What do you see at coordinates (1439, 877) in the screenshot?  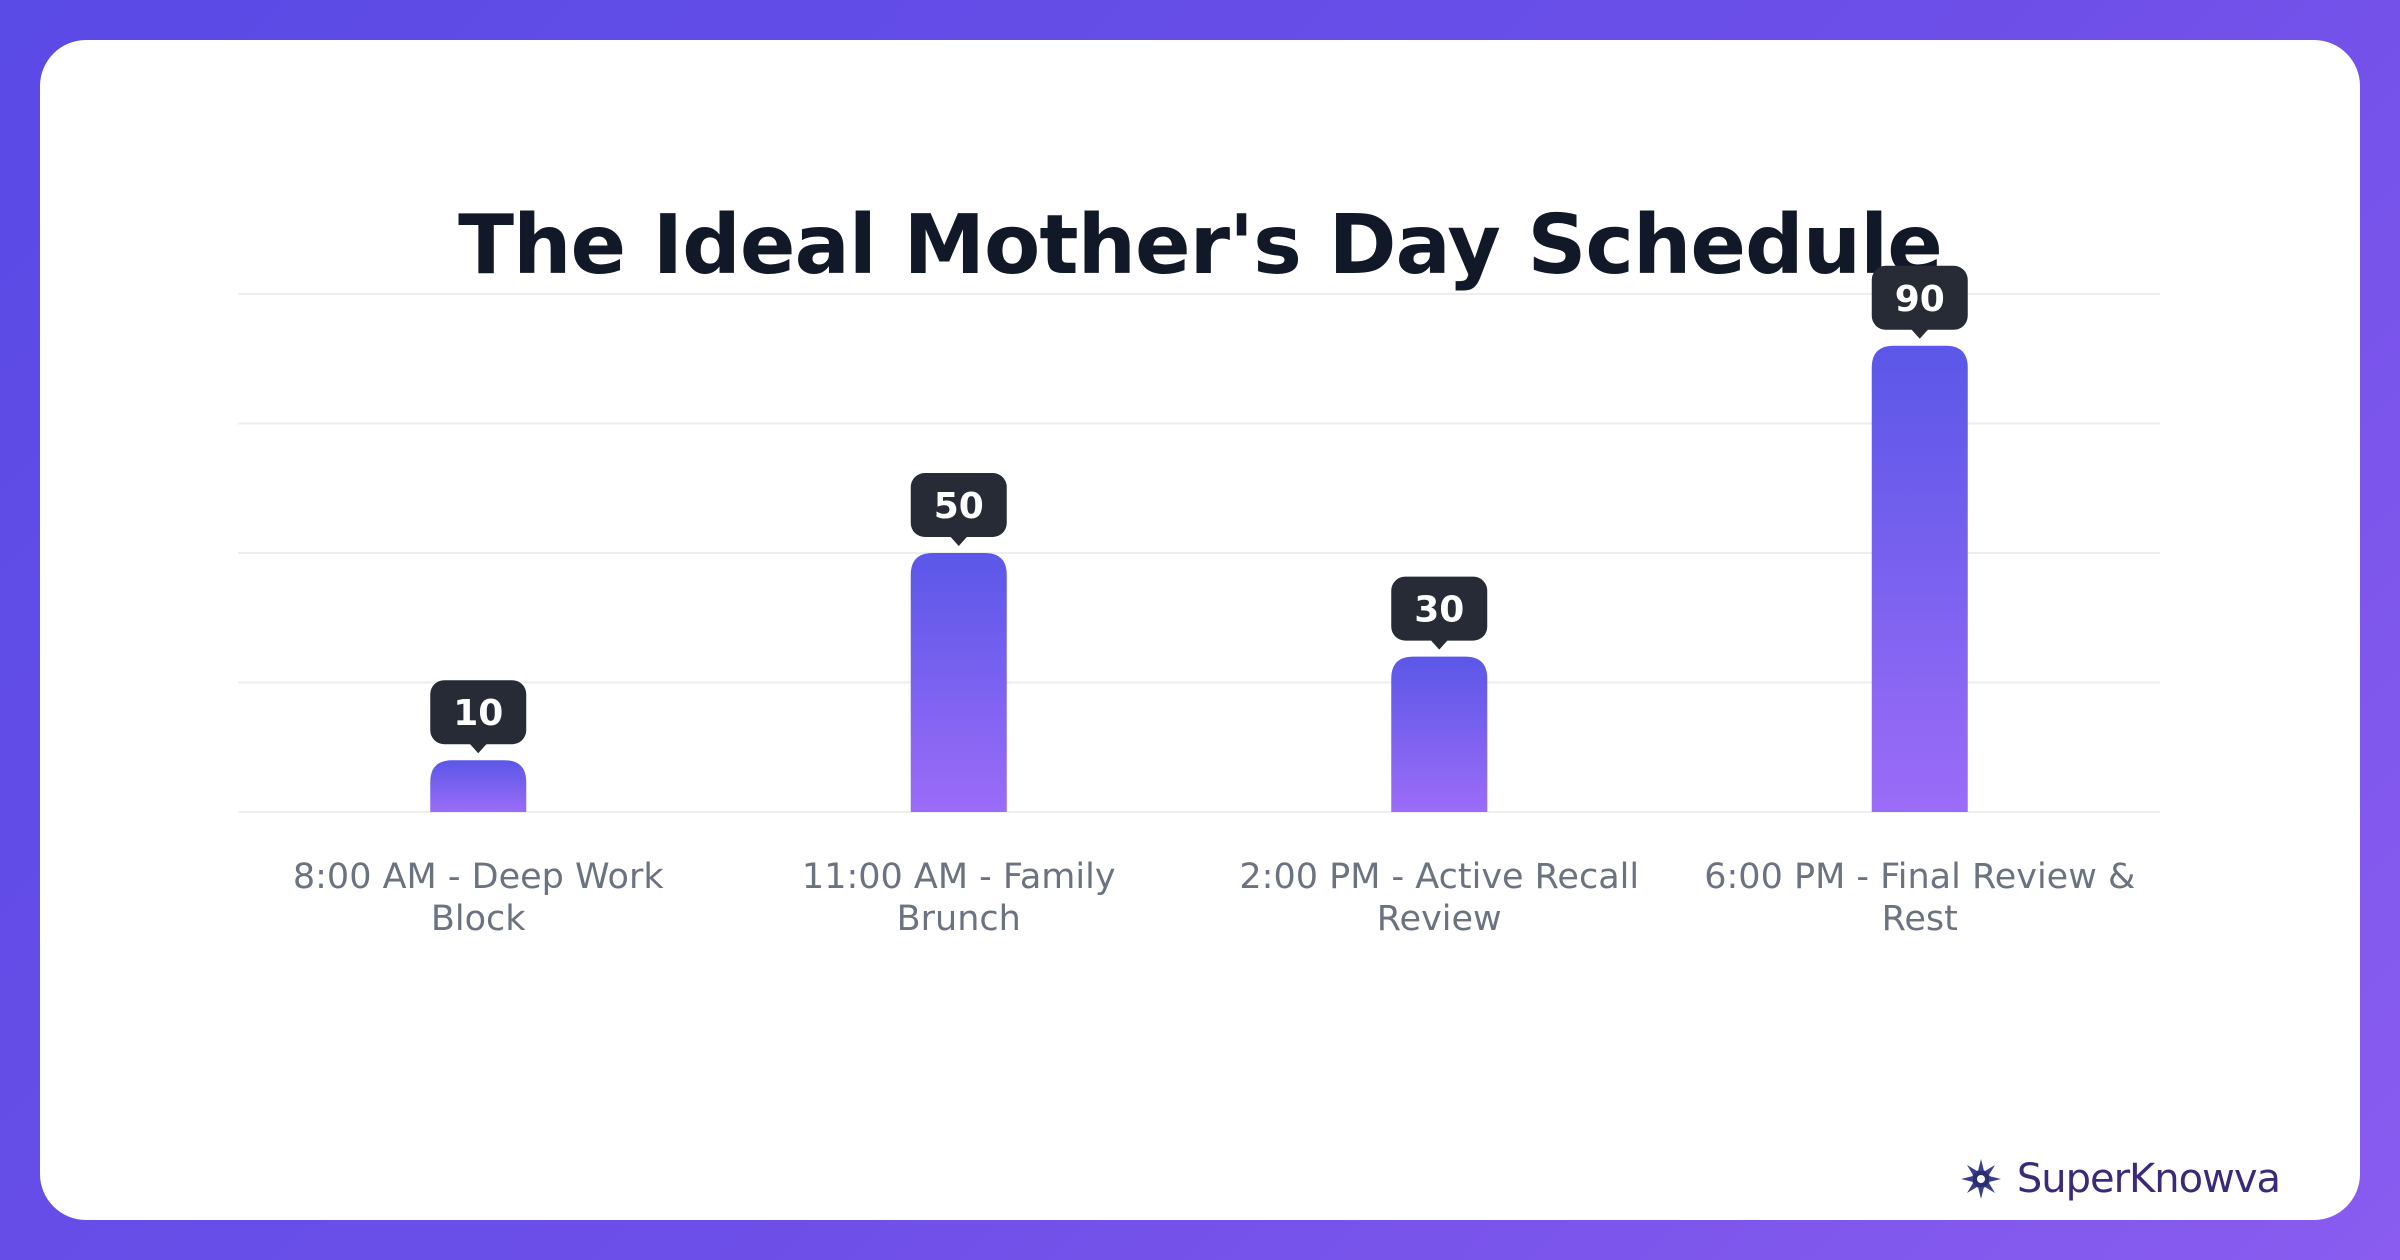 I see `category-label: 2:00 PM - Active Recall` at bounding box center [1439, 877].